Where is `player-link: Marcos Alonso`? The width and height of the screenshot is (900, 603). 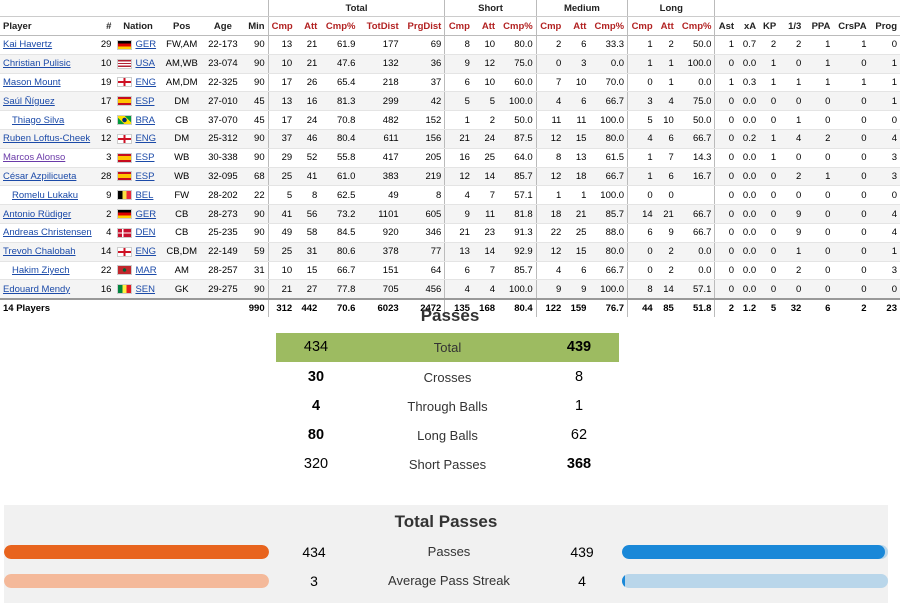
player-link: Marcos Alonso is located at coordinates (34, 158).